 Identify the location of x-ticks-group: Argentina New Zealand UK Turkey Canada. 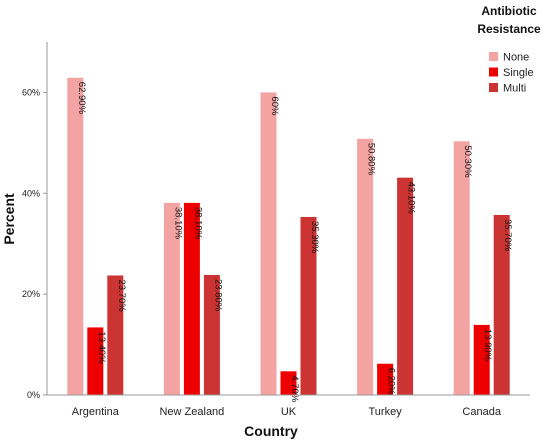
(287, 412).